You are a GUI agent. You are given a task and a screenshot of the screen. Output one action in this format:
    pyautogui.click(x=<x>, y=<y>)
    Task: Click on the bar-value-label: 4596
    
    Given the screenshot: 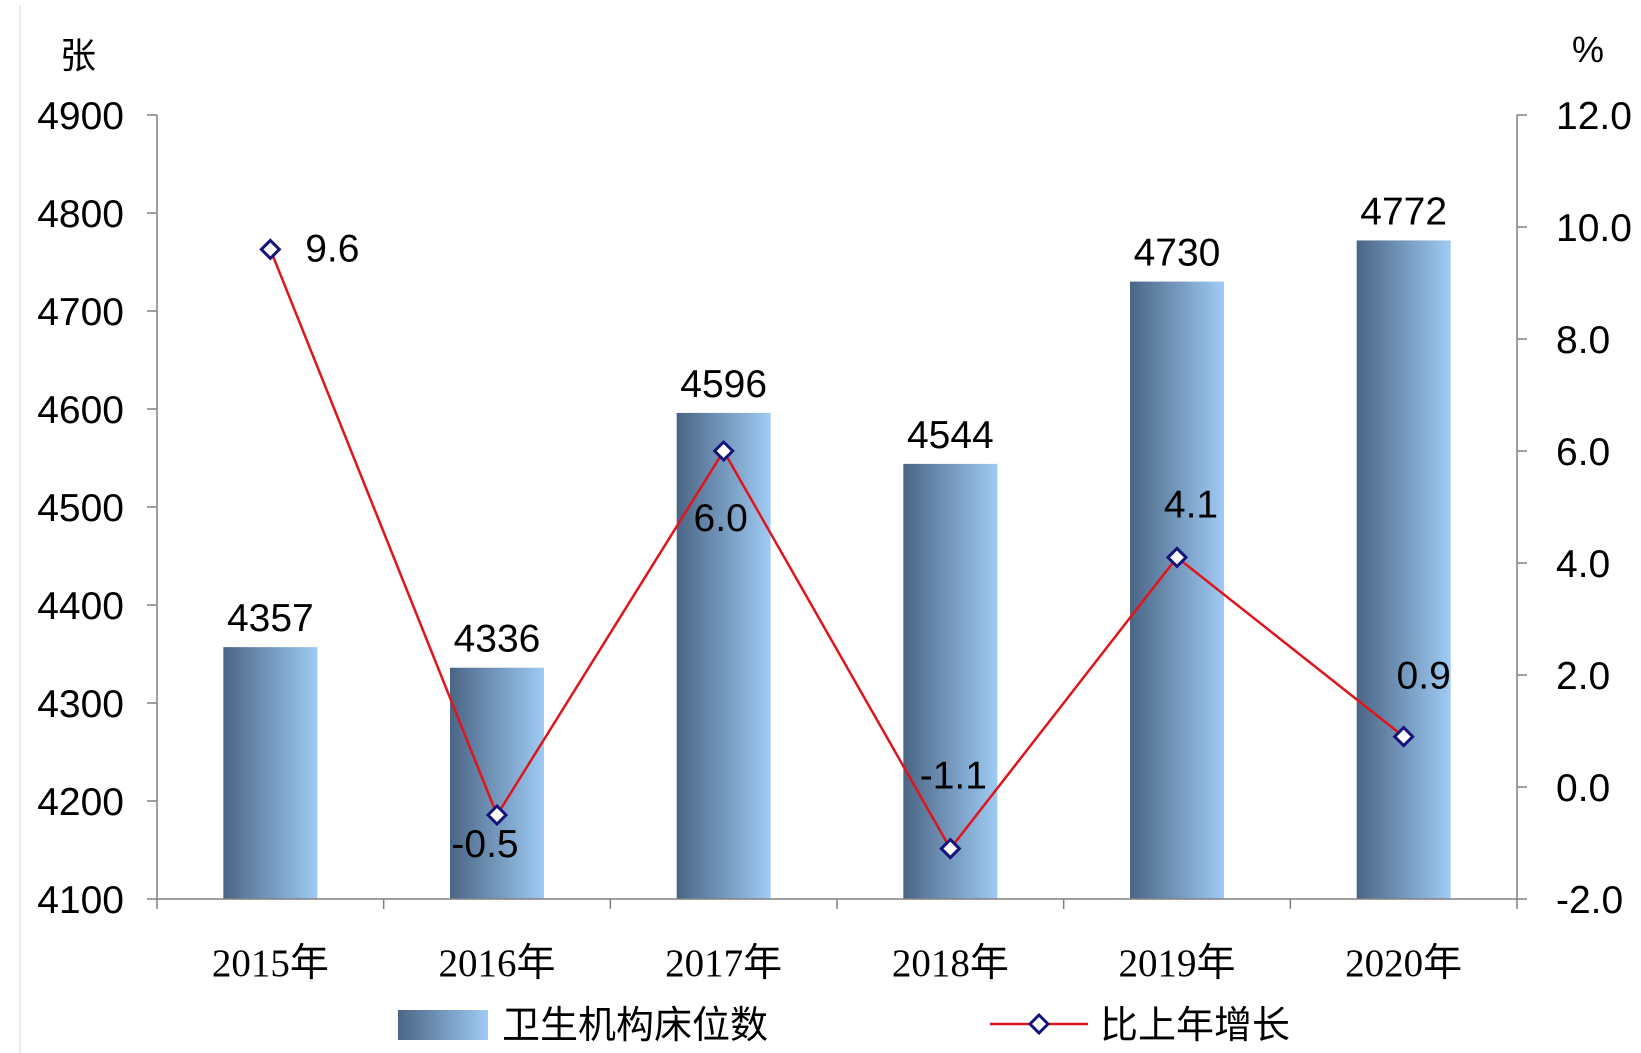 What is the action you would take?
    pyautogui.click(x=723, y=384)
    